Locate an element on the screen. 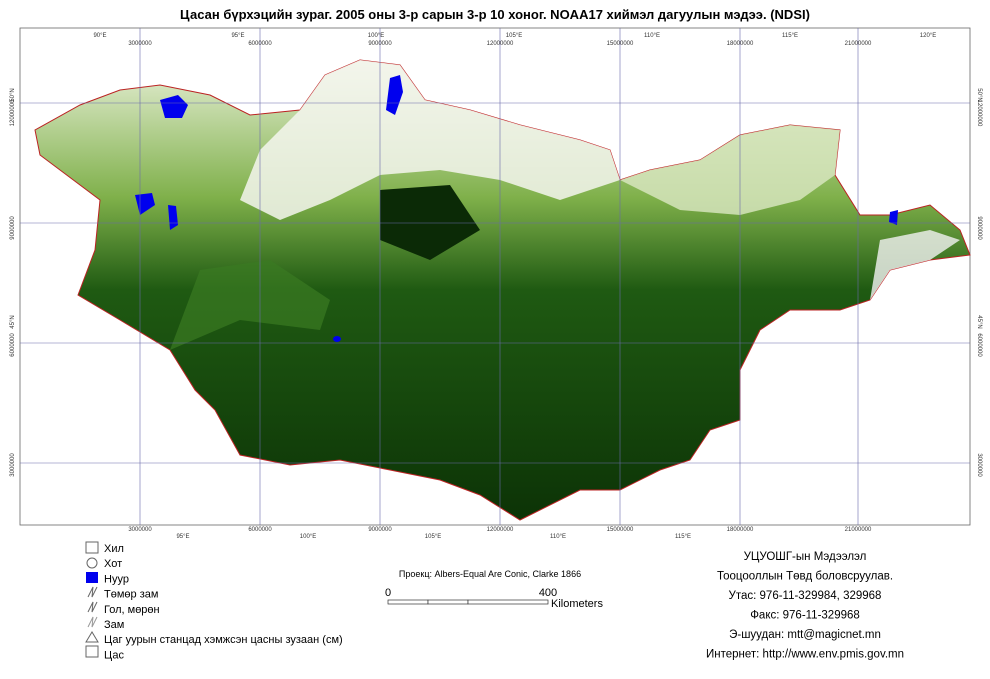 The image size is (990, 679). credit-line: Утас: 976-11-329984, 329968 is located at coordinates (805, 596).